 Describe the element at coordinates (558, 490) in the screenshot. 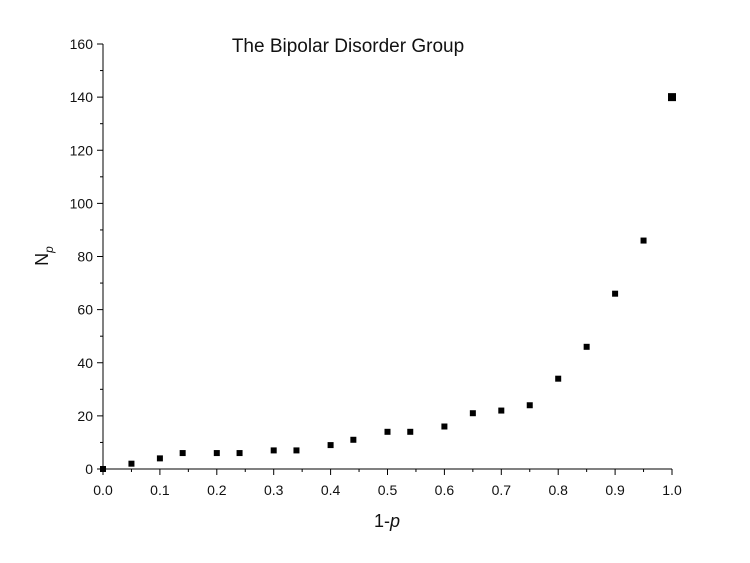

I see `x-tick-label: 0.8` at that location.